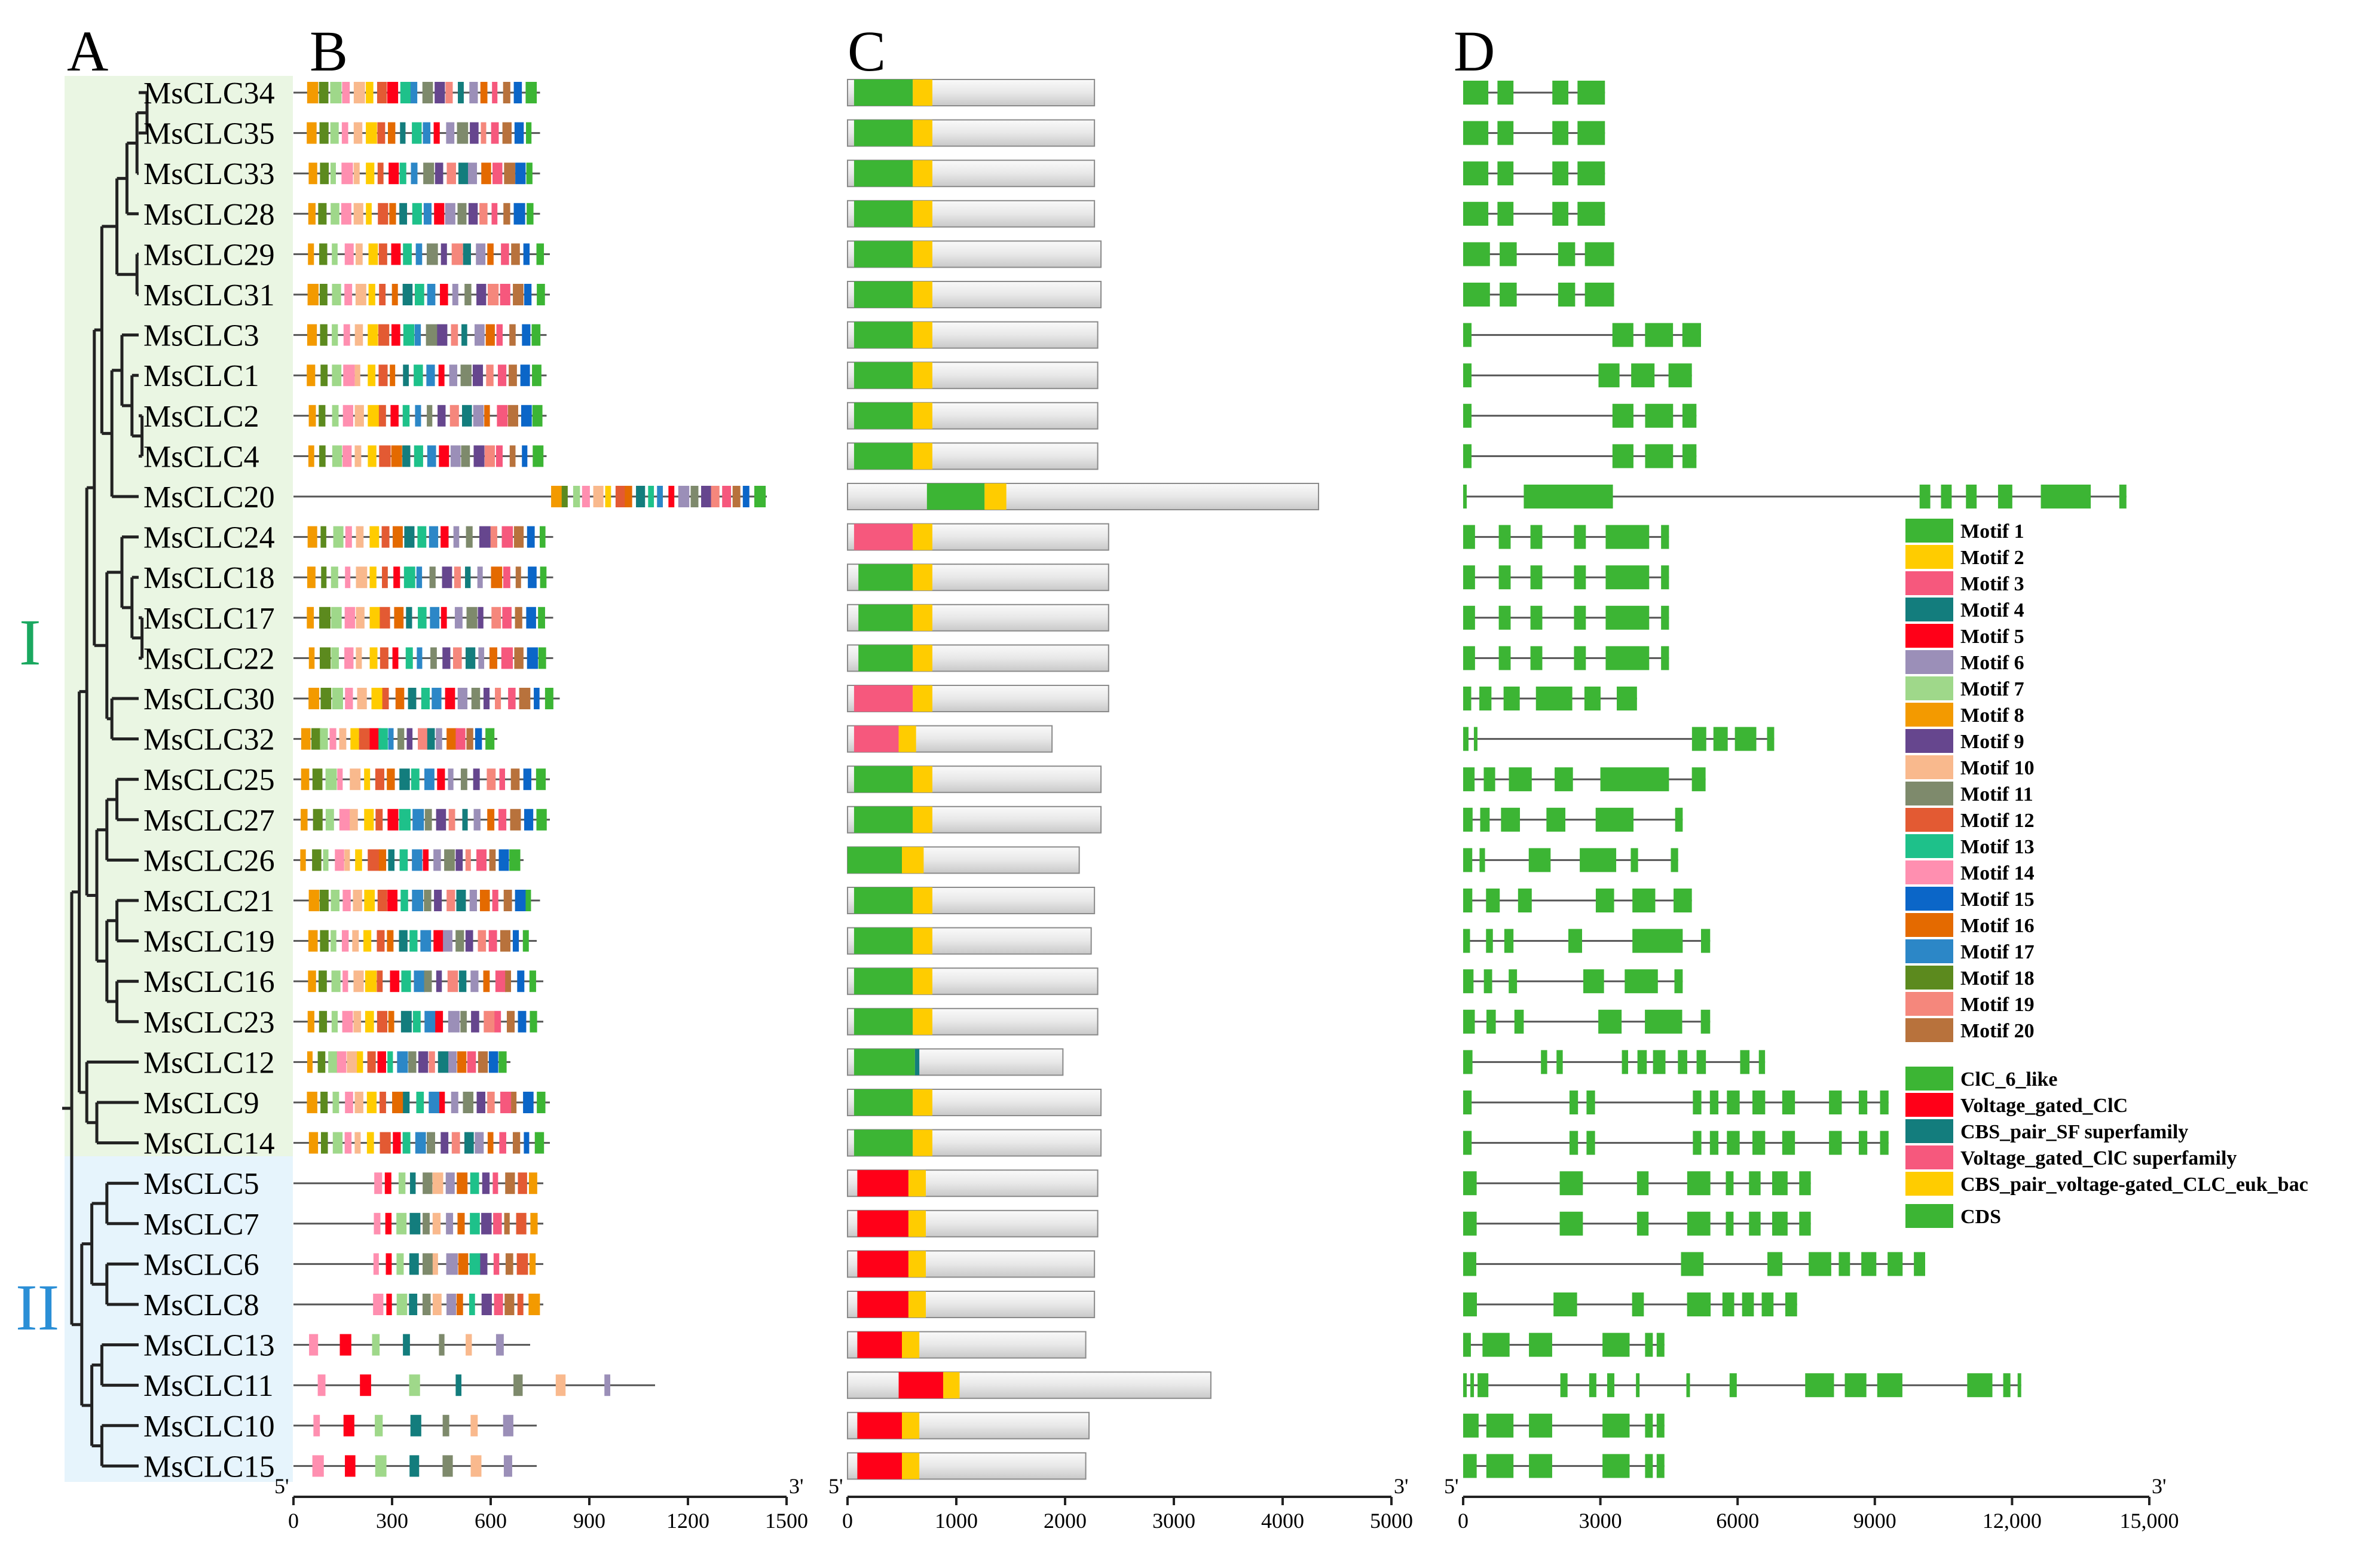 The height and width of the screenshot is (1553, 2380). Describe the element at coordinates (1980, 1217) in the screenshot. I see `legend-label: CDS` at that location.